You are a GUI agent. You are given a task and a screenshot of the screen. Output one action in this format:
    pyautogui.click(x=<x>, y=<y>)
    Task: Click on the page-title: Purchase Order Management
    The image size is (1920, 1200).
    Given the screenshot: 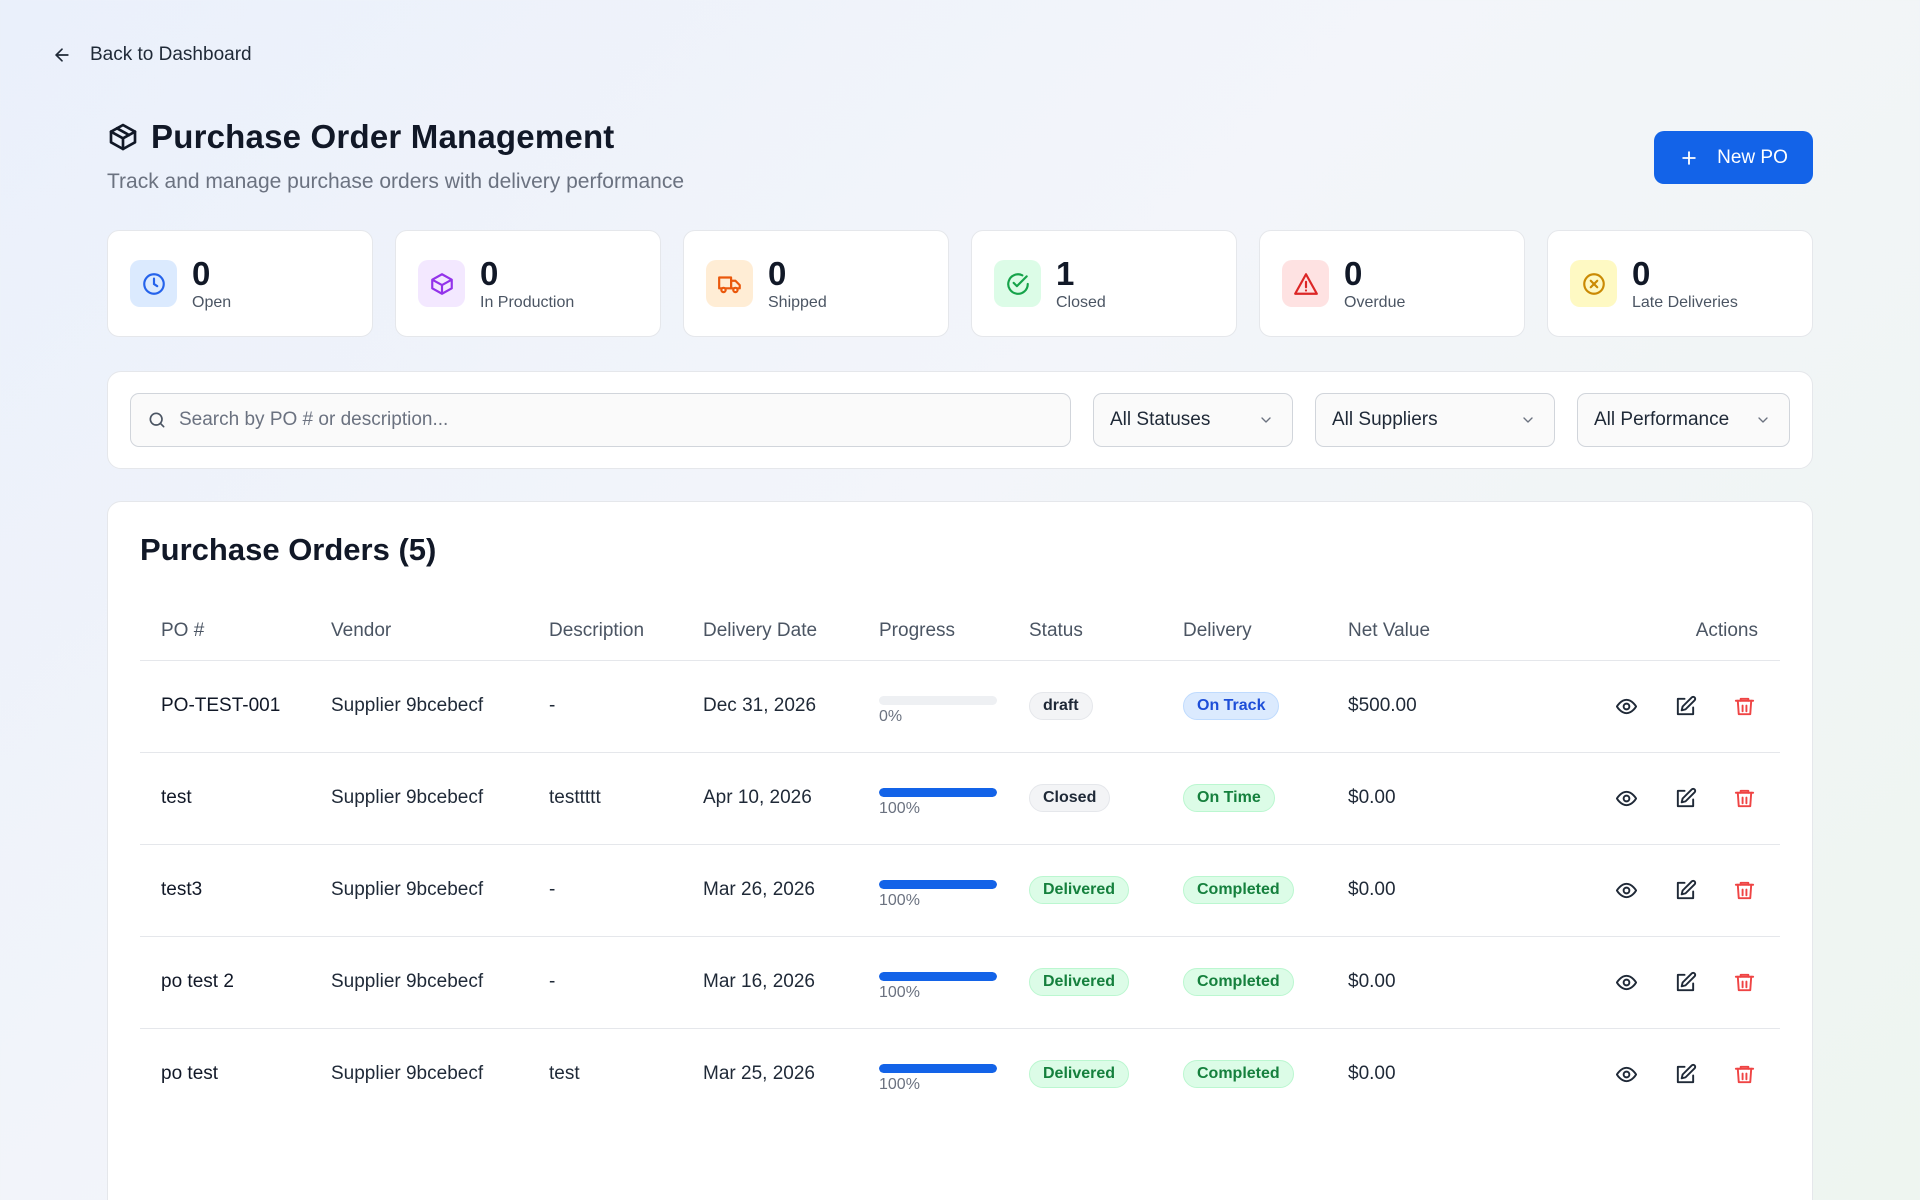 What is the action you would take?
    pyautogui.click(x=383, y=136)
    